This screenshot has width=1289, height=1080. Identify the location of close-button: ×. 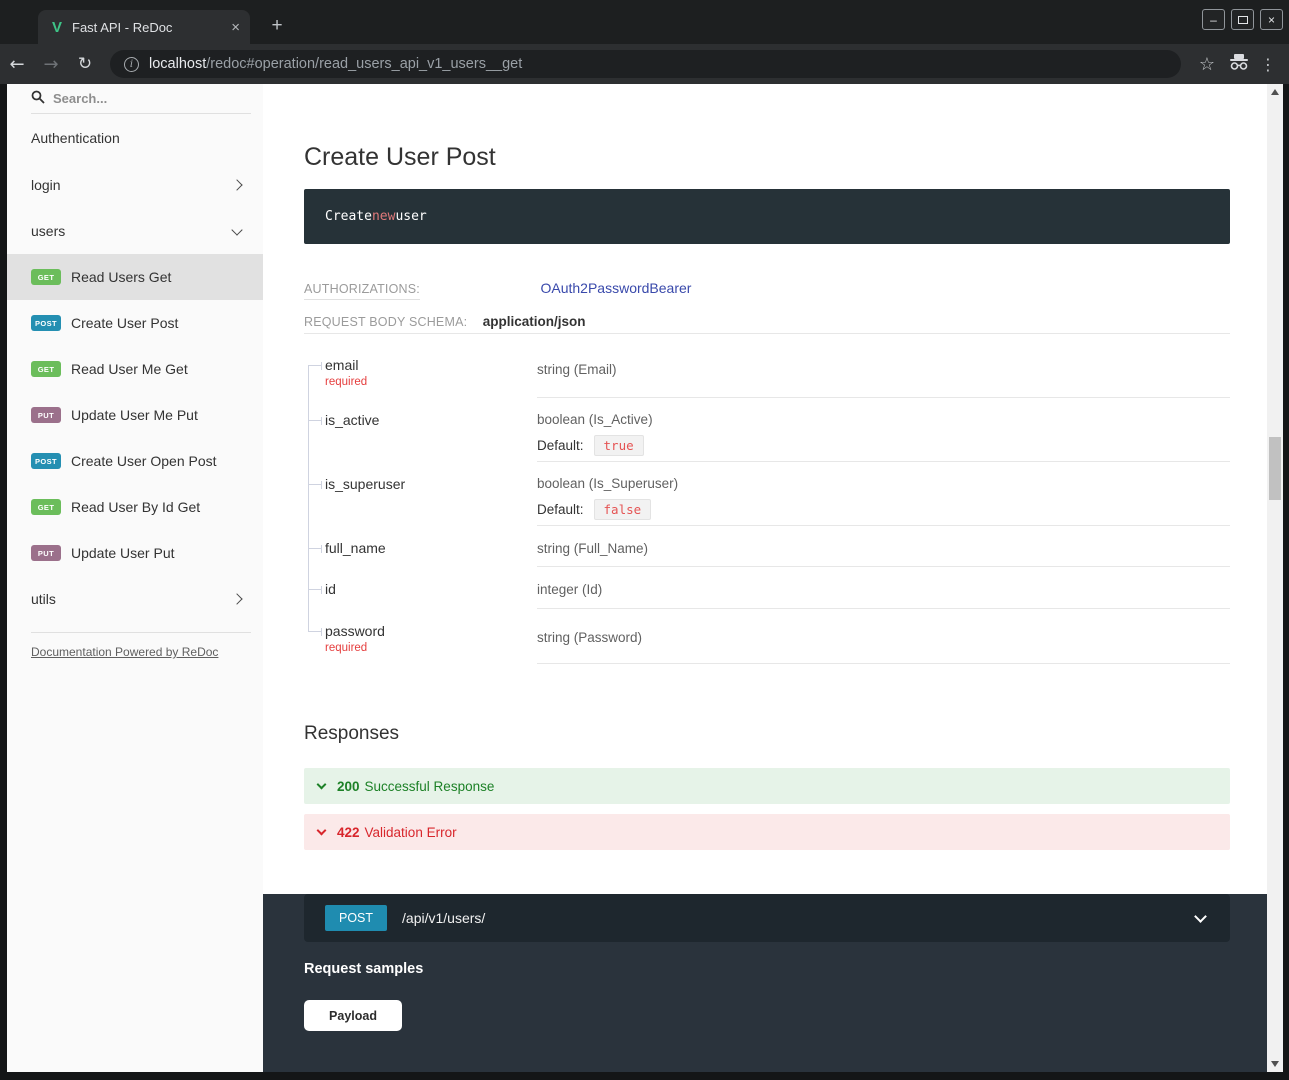
(1271, 19).